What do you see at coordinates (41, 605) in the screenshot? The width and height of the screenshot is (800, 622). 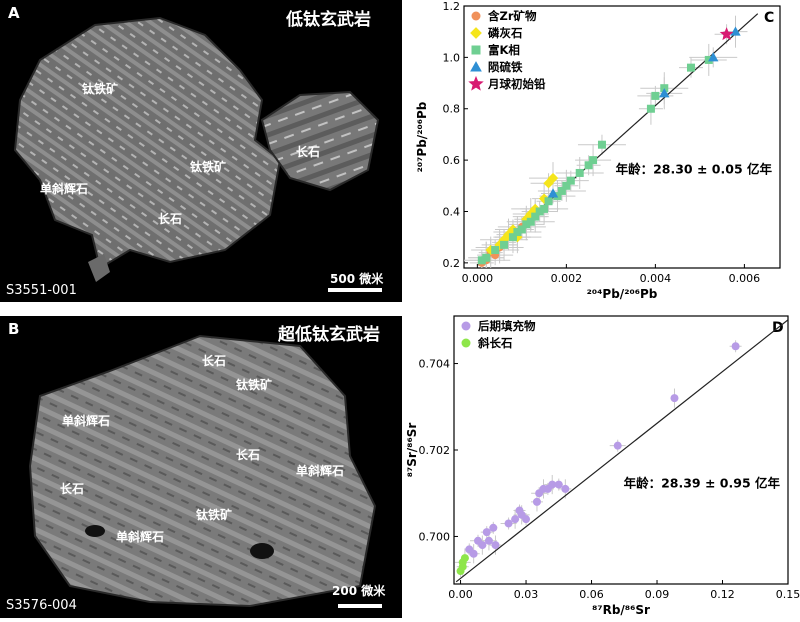 I see `panel-b-sample-id: S3576-004` at bounding box center [41, 605].